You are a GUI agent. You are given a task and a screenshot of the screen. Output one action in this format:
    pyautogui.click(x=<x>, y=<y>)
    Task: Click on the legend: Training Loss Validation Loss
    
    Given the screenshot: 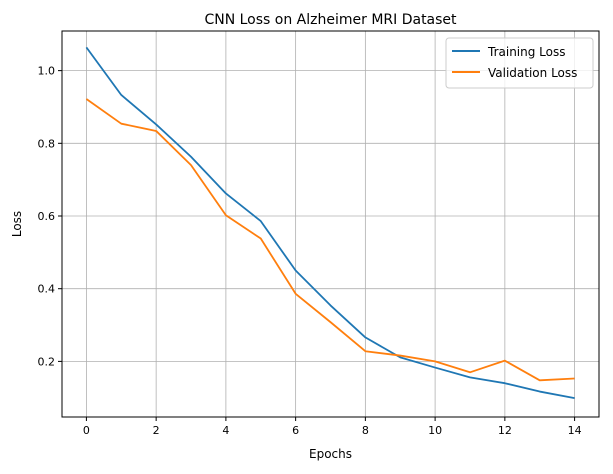 What is the action you would take?
    pyautogui.click(x=519, y=63)
    